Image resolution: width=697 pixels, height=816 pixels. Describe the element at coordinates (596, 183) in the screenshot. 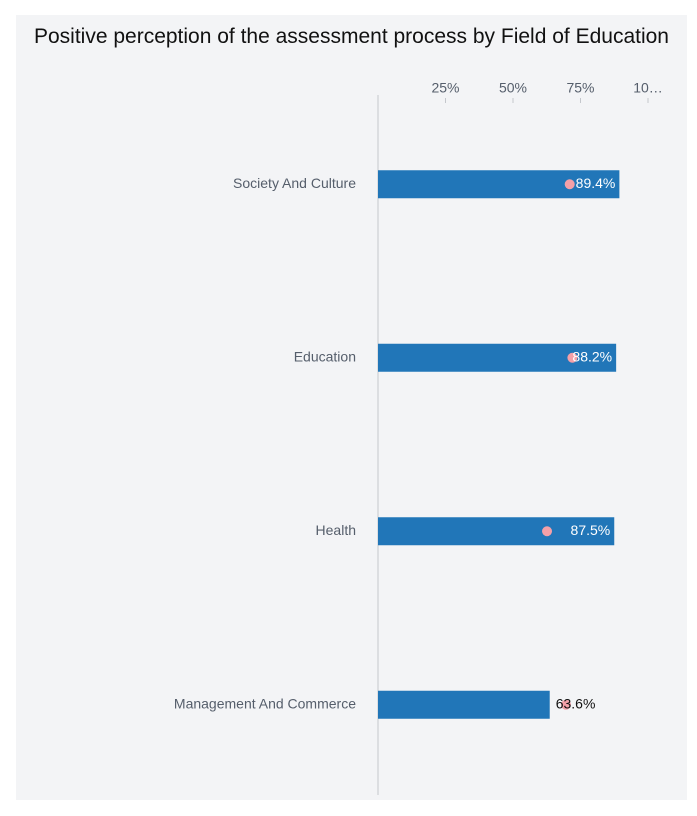

I see `value-label: 89.4%` at that location.